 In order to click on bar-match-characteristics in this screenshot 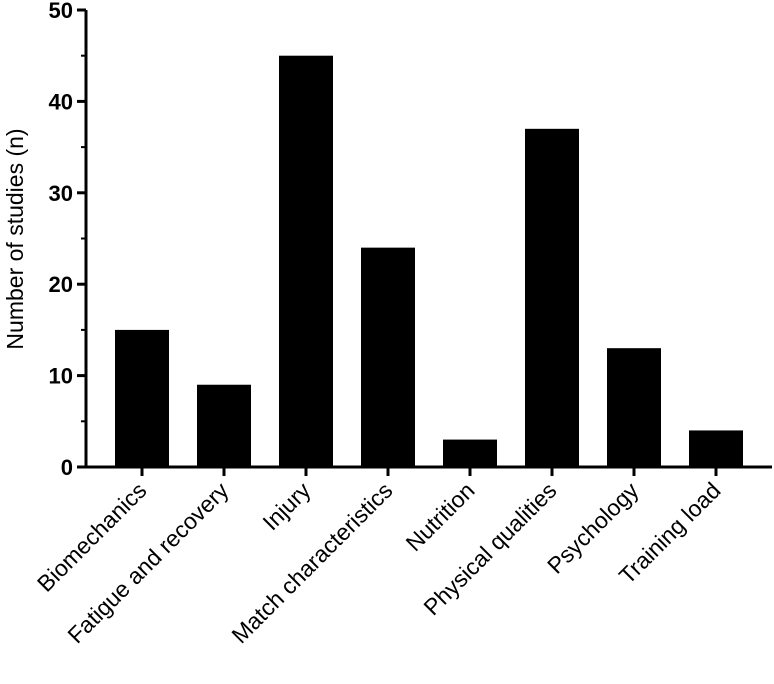, I will do `click(388, 357)`.